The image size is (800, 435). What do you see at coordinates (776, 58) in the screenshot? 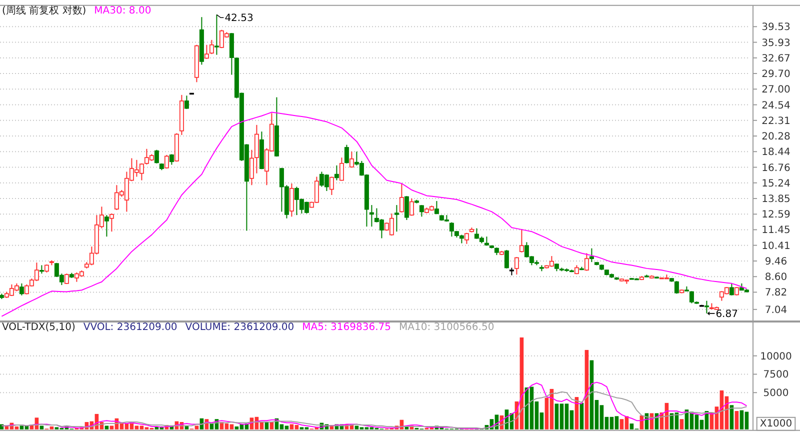
I see `y-tick-label: 32.67` at bounding box center [776, 58].